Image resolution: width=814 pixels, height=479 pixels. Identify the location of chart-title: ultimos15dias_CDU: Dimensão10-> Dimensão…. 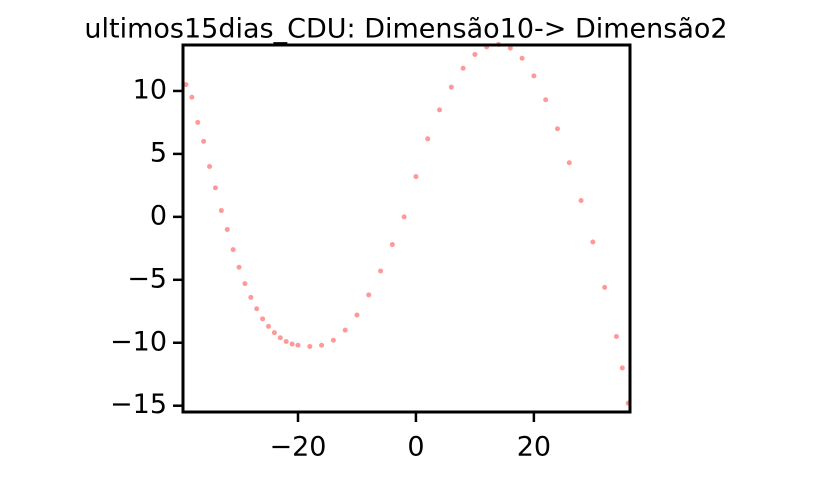
(405, 29).